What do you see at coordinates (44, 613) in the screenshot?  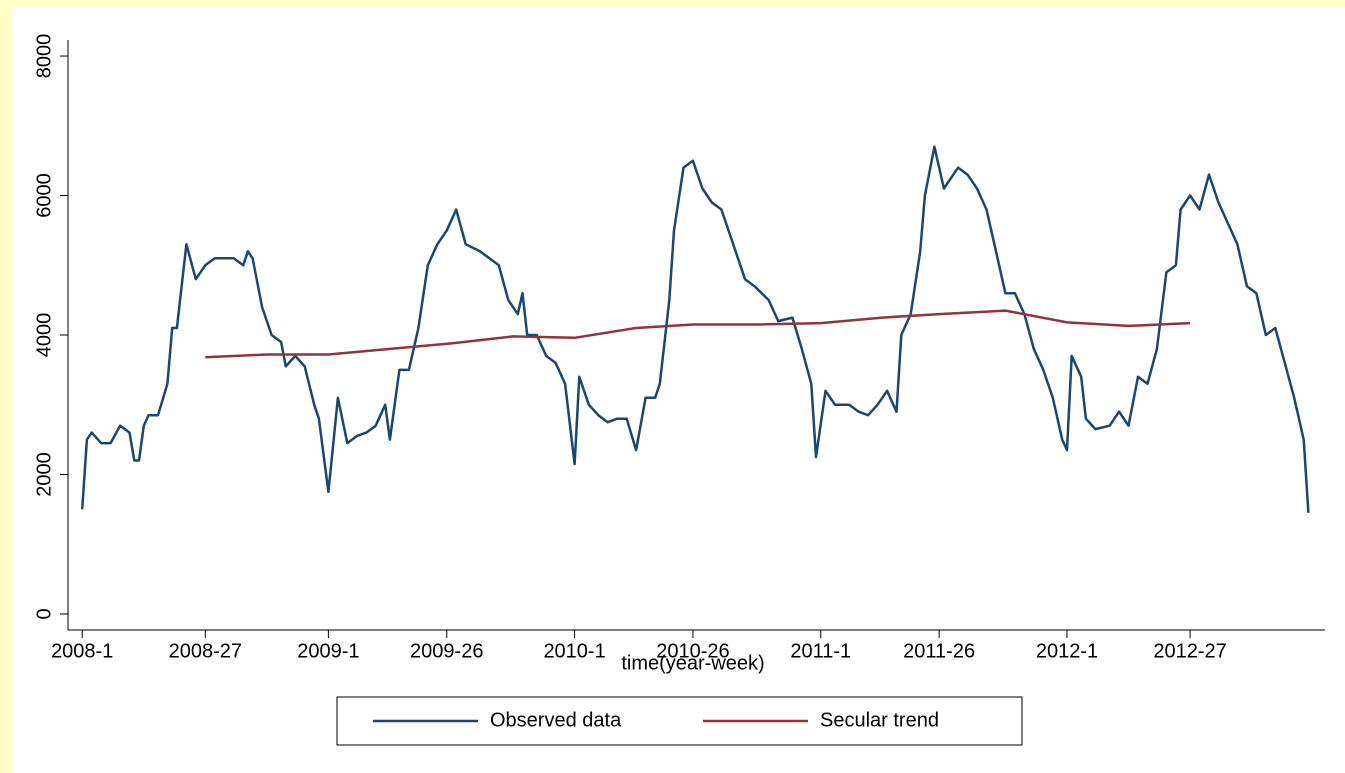 I see `y-tick-label: 0` at bounding box center [44, 613].